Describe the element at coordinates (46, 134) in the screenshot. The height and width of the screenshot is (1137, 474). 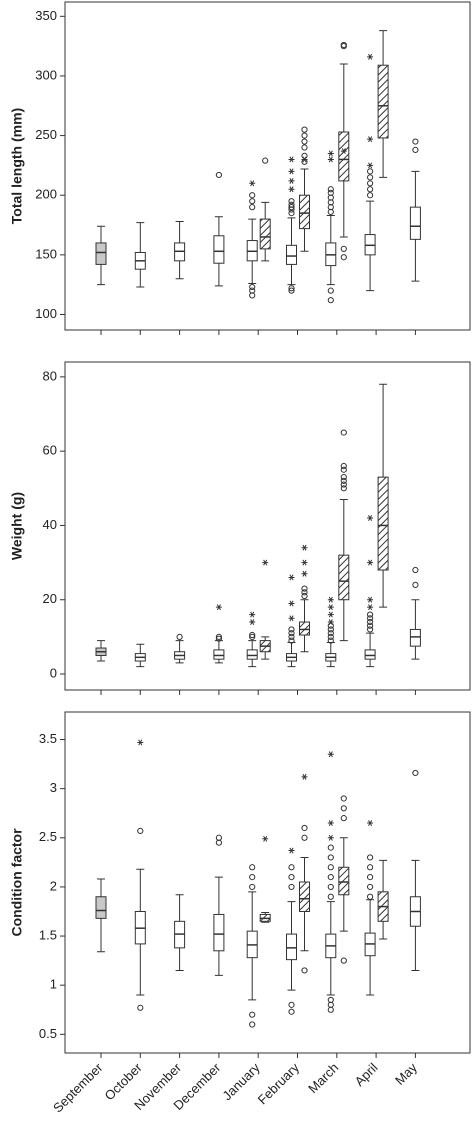
I see `y-tick-label: 250` at that location.